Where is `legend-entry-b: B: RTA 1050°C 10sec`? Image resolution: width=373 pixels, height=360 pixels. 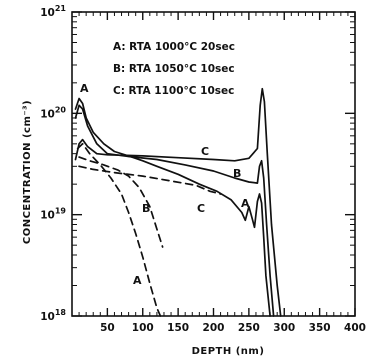
legend-entry-b: B: RTA 1050°C 10sec is located at coordinates (174, 69).